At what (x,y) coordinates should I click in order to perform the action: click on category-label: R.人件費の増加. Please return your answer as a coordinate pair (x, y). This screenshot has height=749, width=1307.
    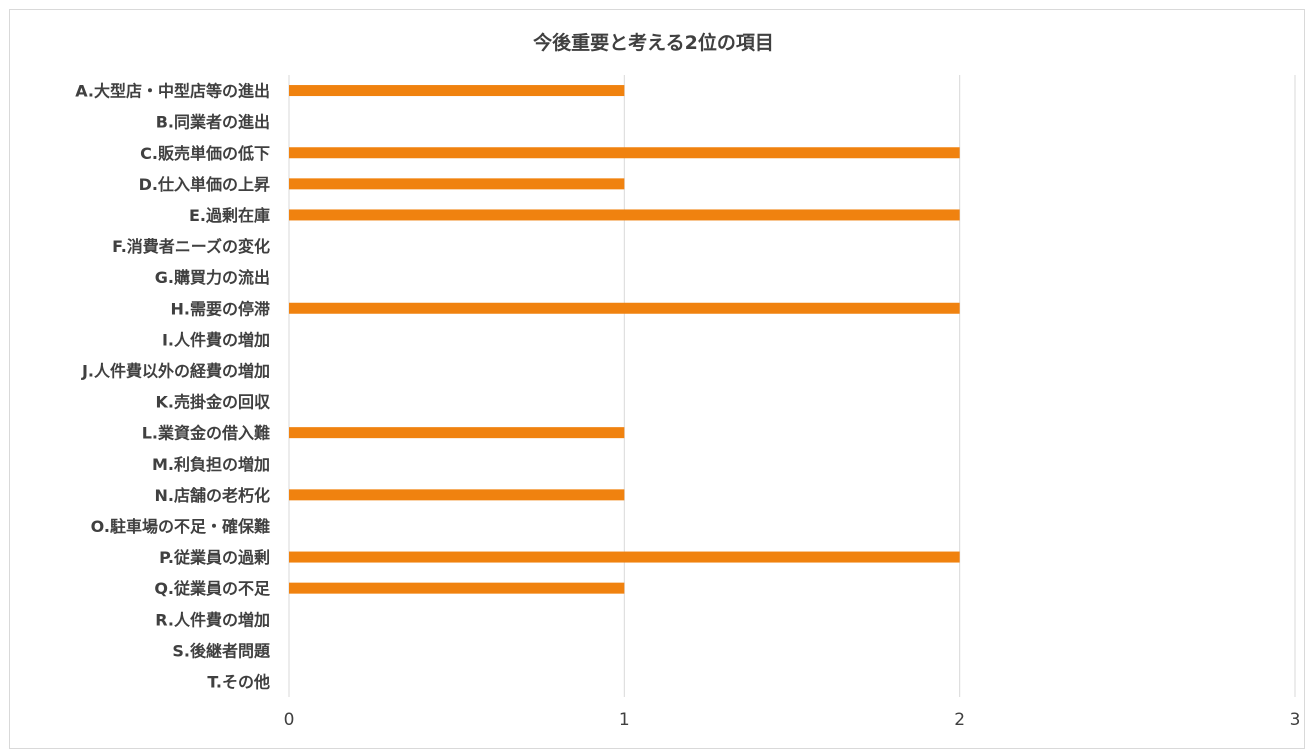
    Looking at the image, I should click on (212, 619).